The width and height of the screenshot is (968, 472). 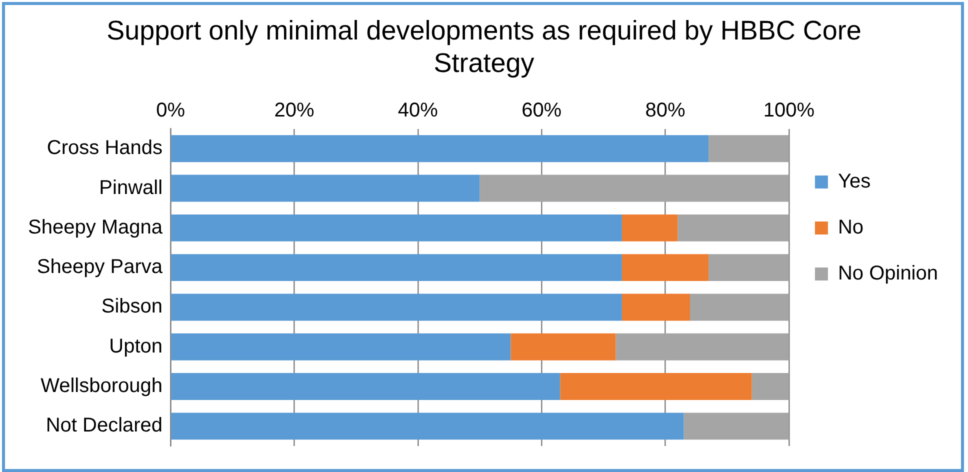 I want to click on y-tick-label: Sibson, so click(x=132, y=307).